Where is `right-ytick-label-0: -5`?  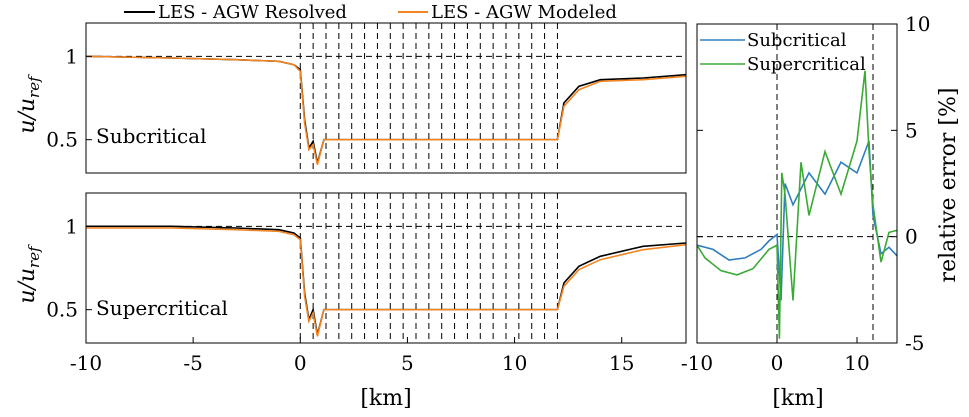 right-ytick-label-0: -5 is located at coordinates (914, 343).